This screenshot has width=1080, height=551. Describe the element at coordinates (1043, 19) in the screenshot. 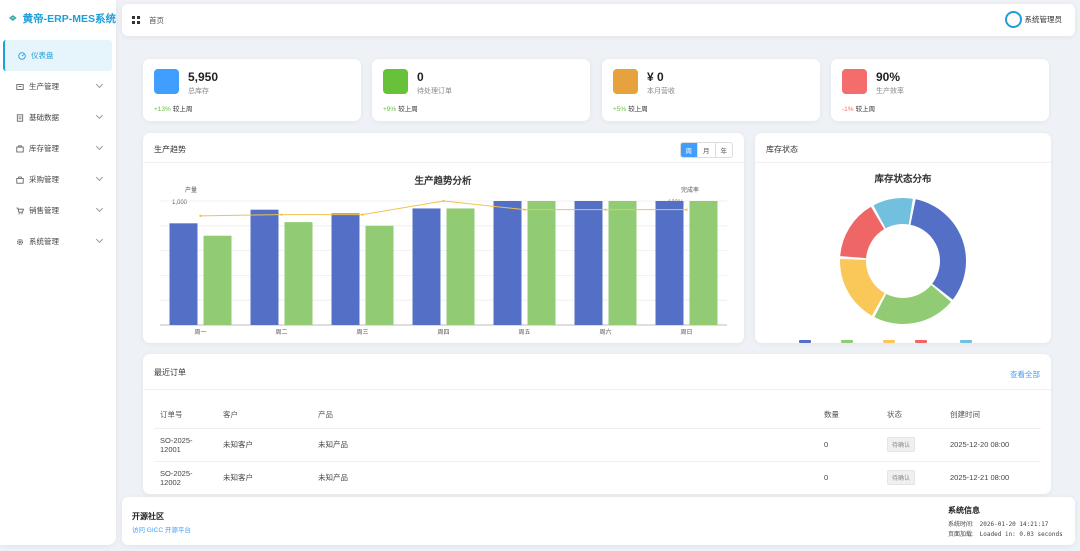

I see `user-name: 系统管理员` at that location.